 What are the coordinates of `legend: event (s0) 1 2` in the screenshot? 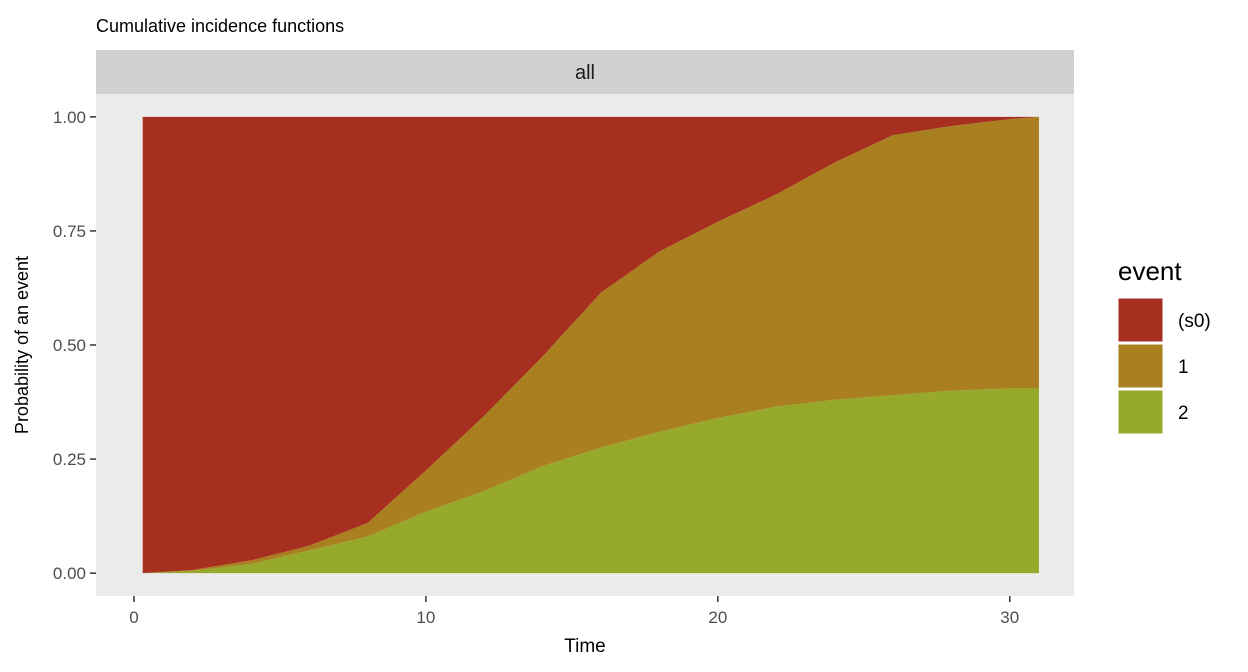 It's located at (1164, 345).